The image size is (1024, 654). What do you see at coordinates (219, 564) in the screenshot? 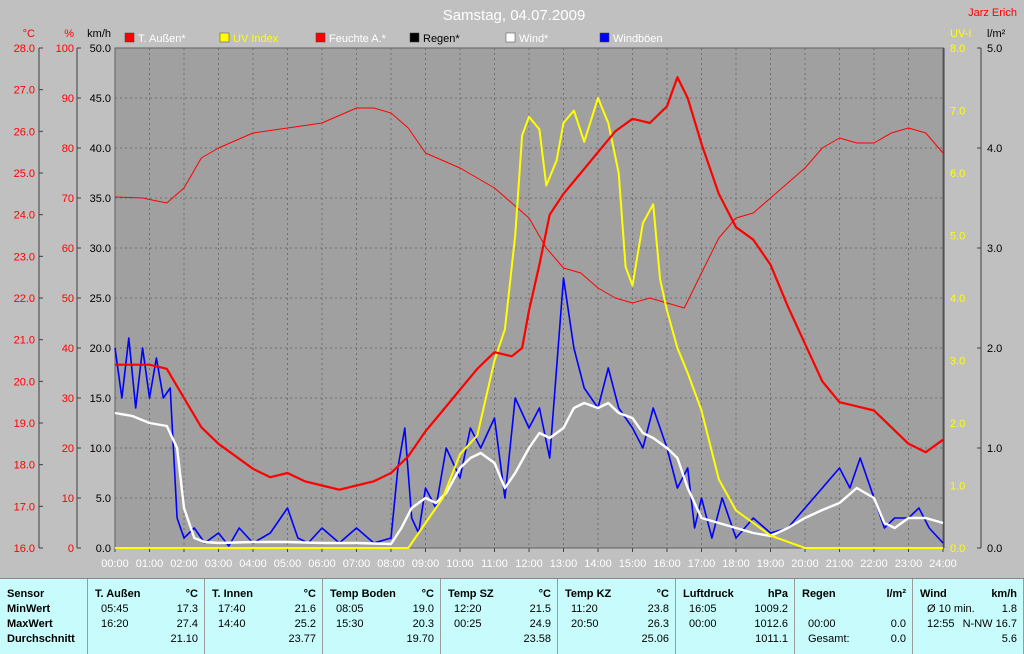
I see `x-tick-label: 03:00` at bounding box center [219, 564].